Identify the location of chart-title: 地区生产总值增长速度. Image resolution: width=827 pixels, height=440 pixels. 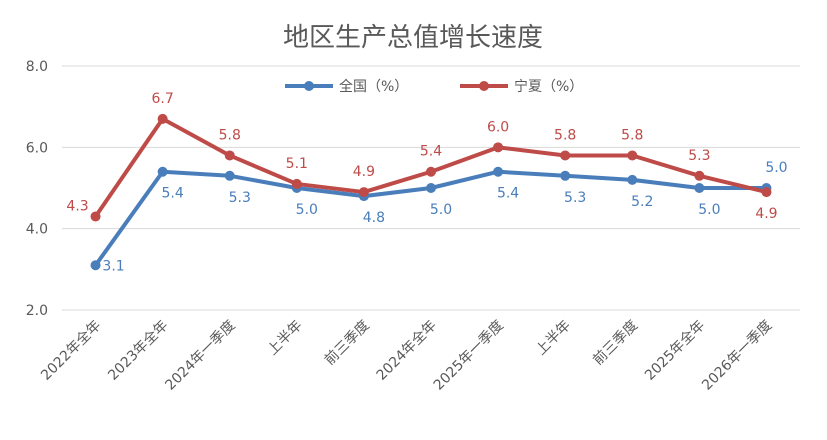
(413, 38).